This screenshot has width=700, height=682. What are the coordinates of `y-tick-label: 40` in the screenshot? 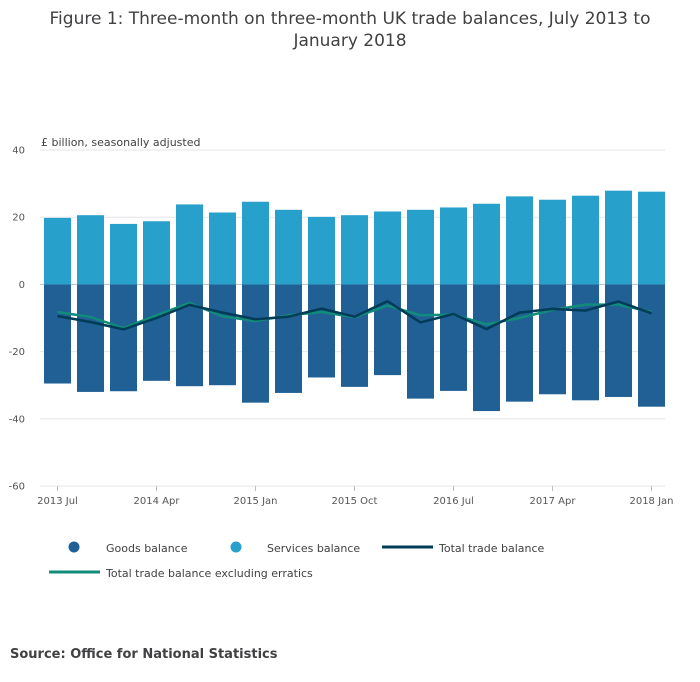 It's located at (18, 151).